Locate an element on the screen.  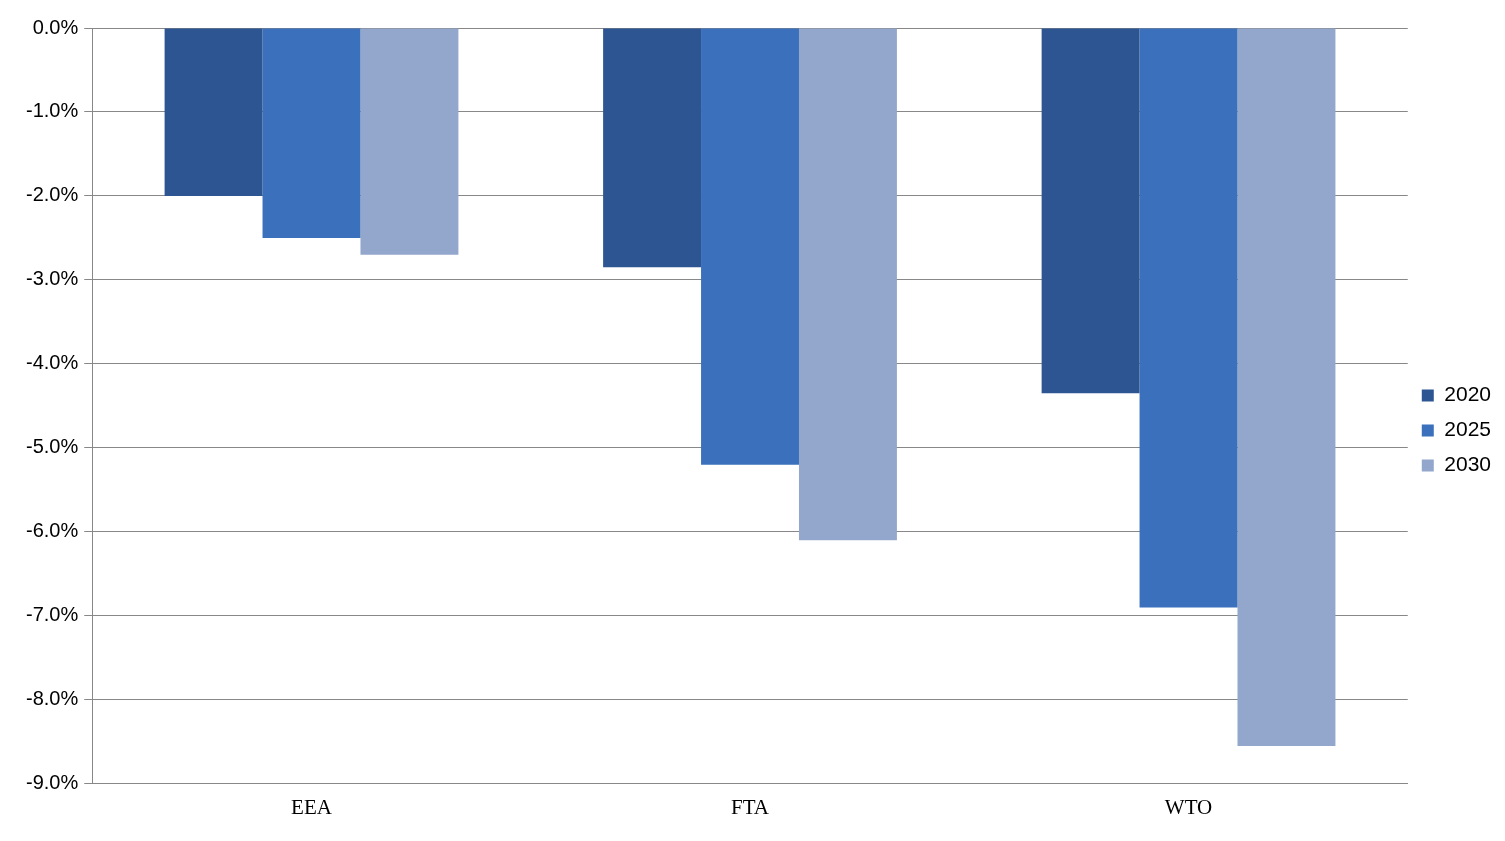
y-tick-label: -7.0% is located at coordinates (52, 614).